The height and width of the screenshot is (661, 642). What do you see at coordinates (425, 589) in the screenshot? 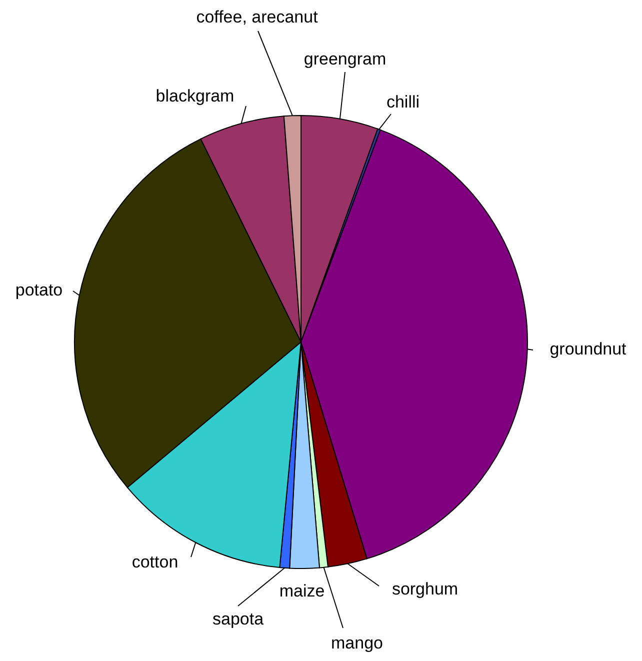
I see `slice-label: sorghum` at bounding box center [425, 589].